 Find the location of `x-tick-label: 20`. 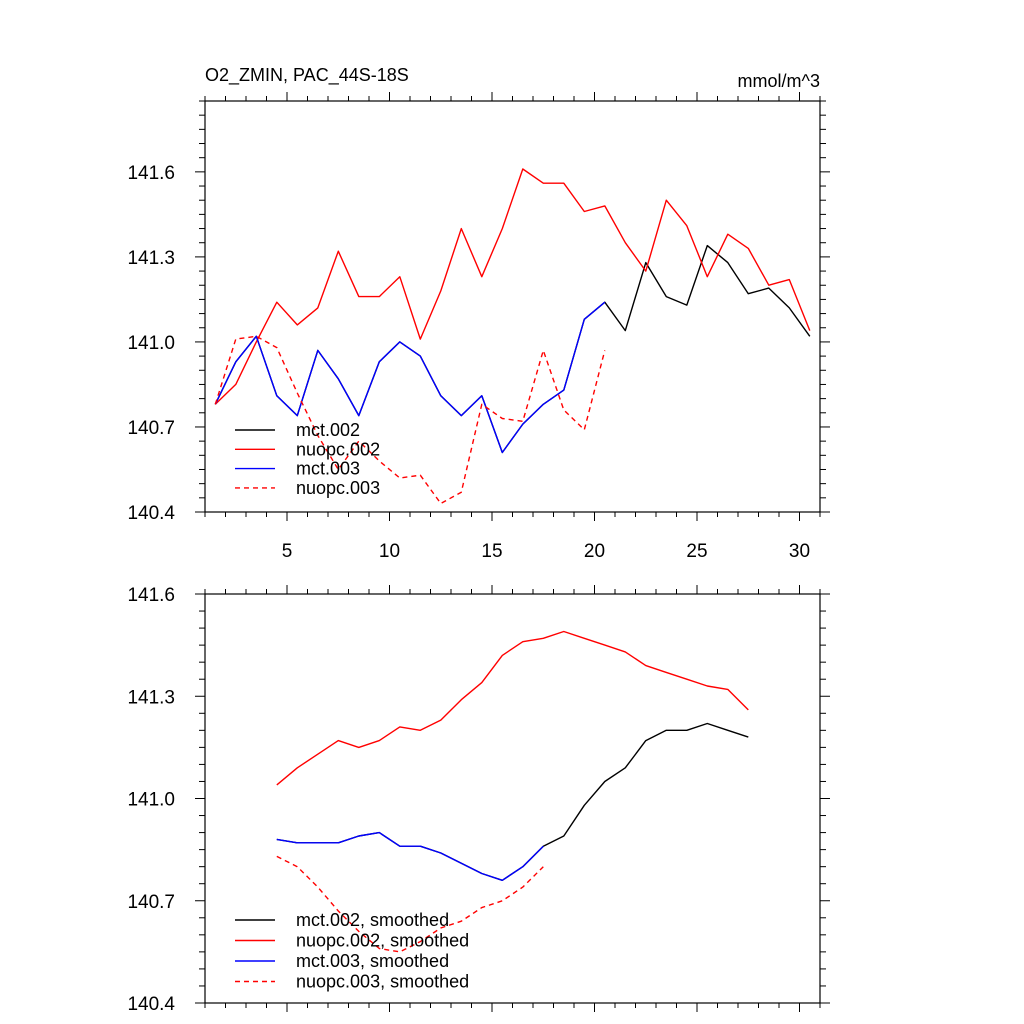

x-tick-label: 20 is located at coordinates (594, 551).